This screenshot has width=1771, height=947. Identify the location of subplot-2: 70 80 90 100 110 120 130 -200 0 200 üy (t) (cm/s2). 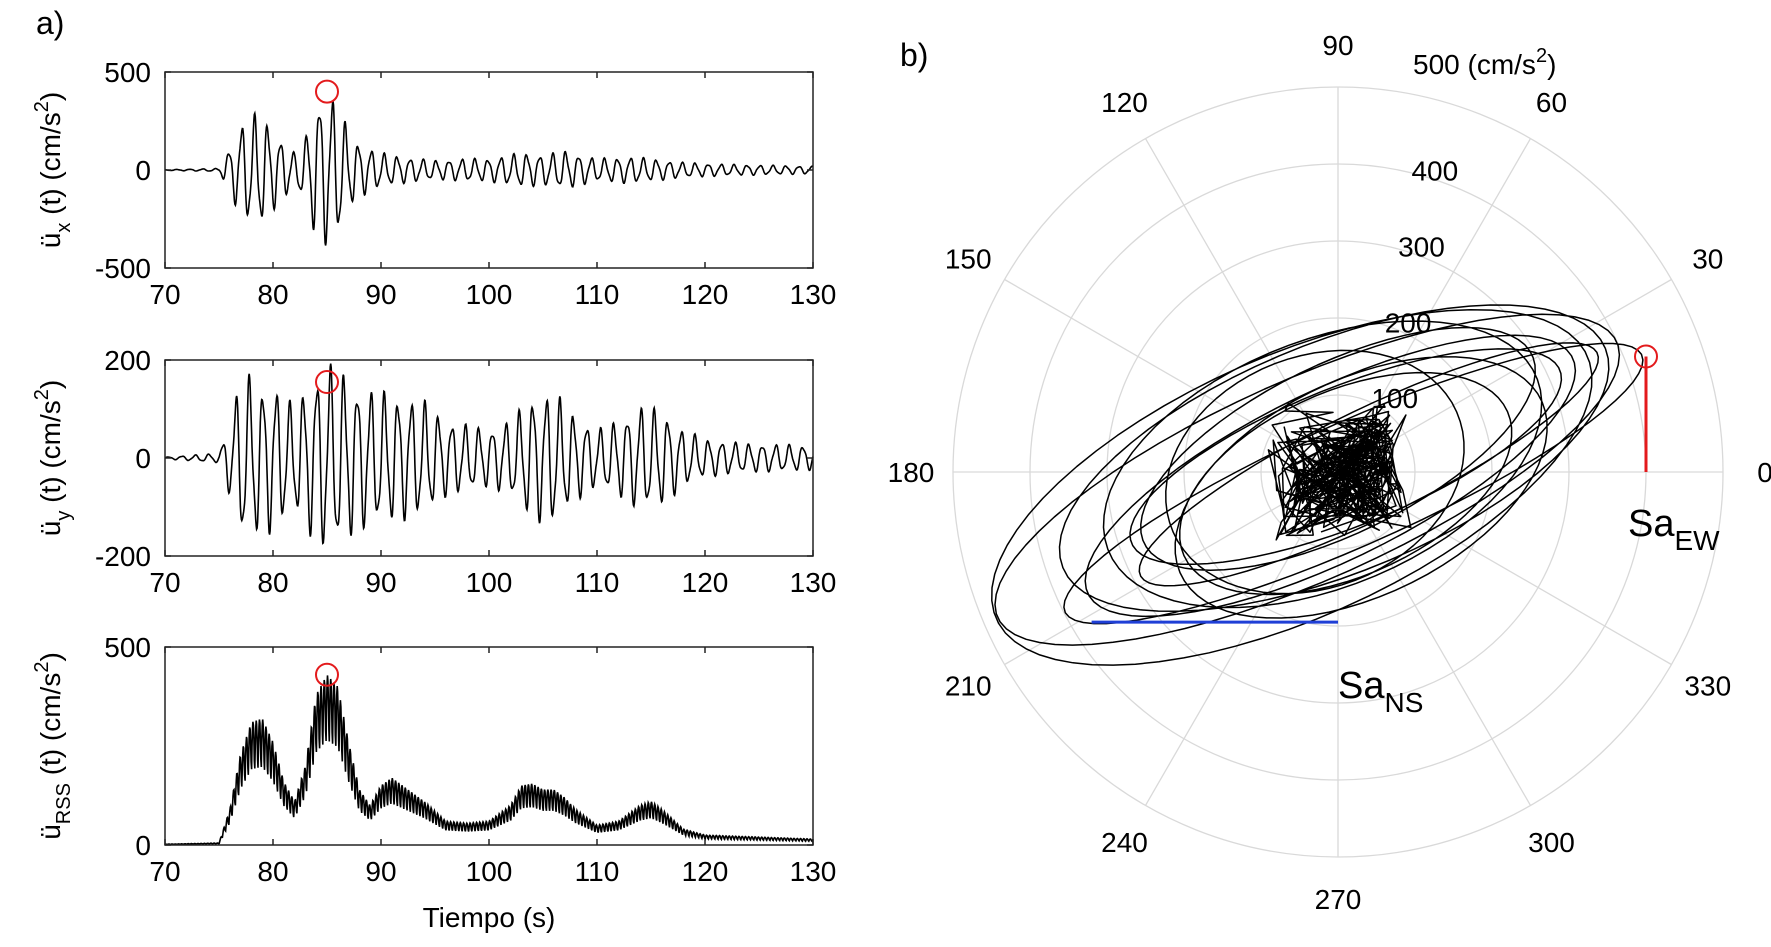
(433, 471).